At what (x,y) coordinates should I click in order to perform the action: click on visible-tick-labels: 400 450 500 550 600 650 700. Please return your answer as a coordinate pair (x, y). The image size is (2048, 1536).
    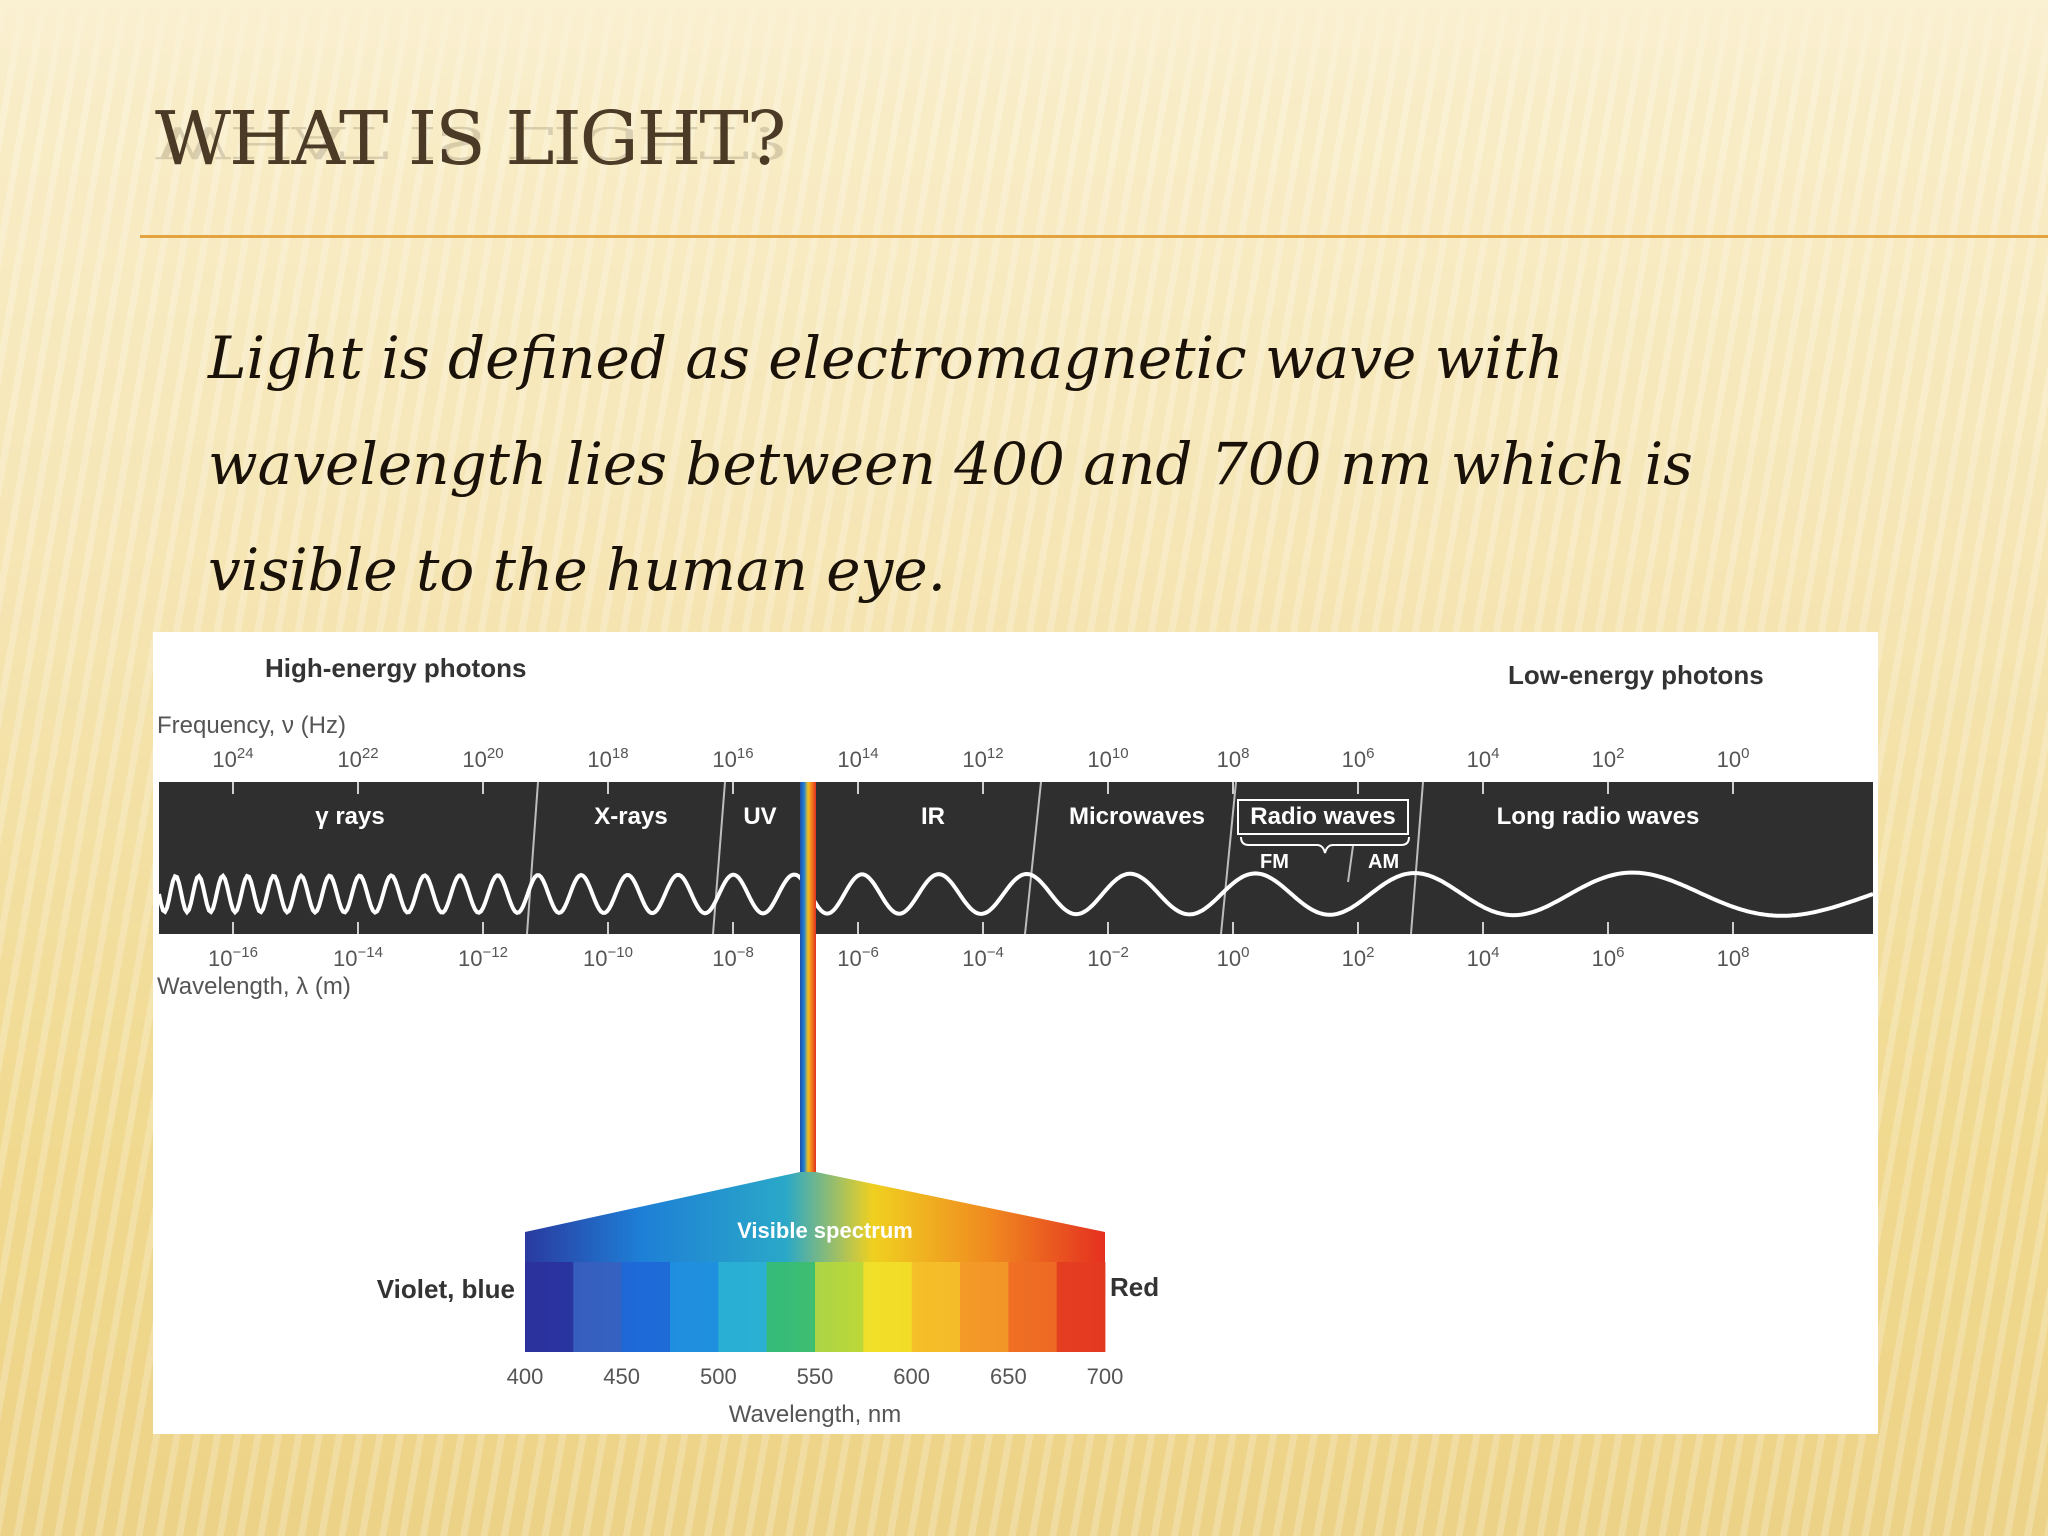
    Looking at the image, I should click on (815, 1376).